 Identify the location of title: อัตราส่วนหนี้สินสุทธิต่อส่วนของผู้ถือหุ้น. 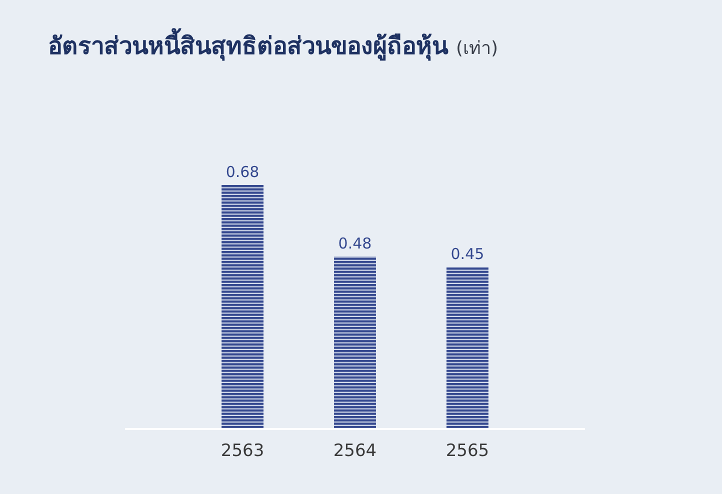
(248, 47).